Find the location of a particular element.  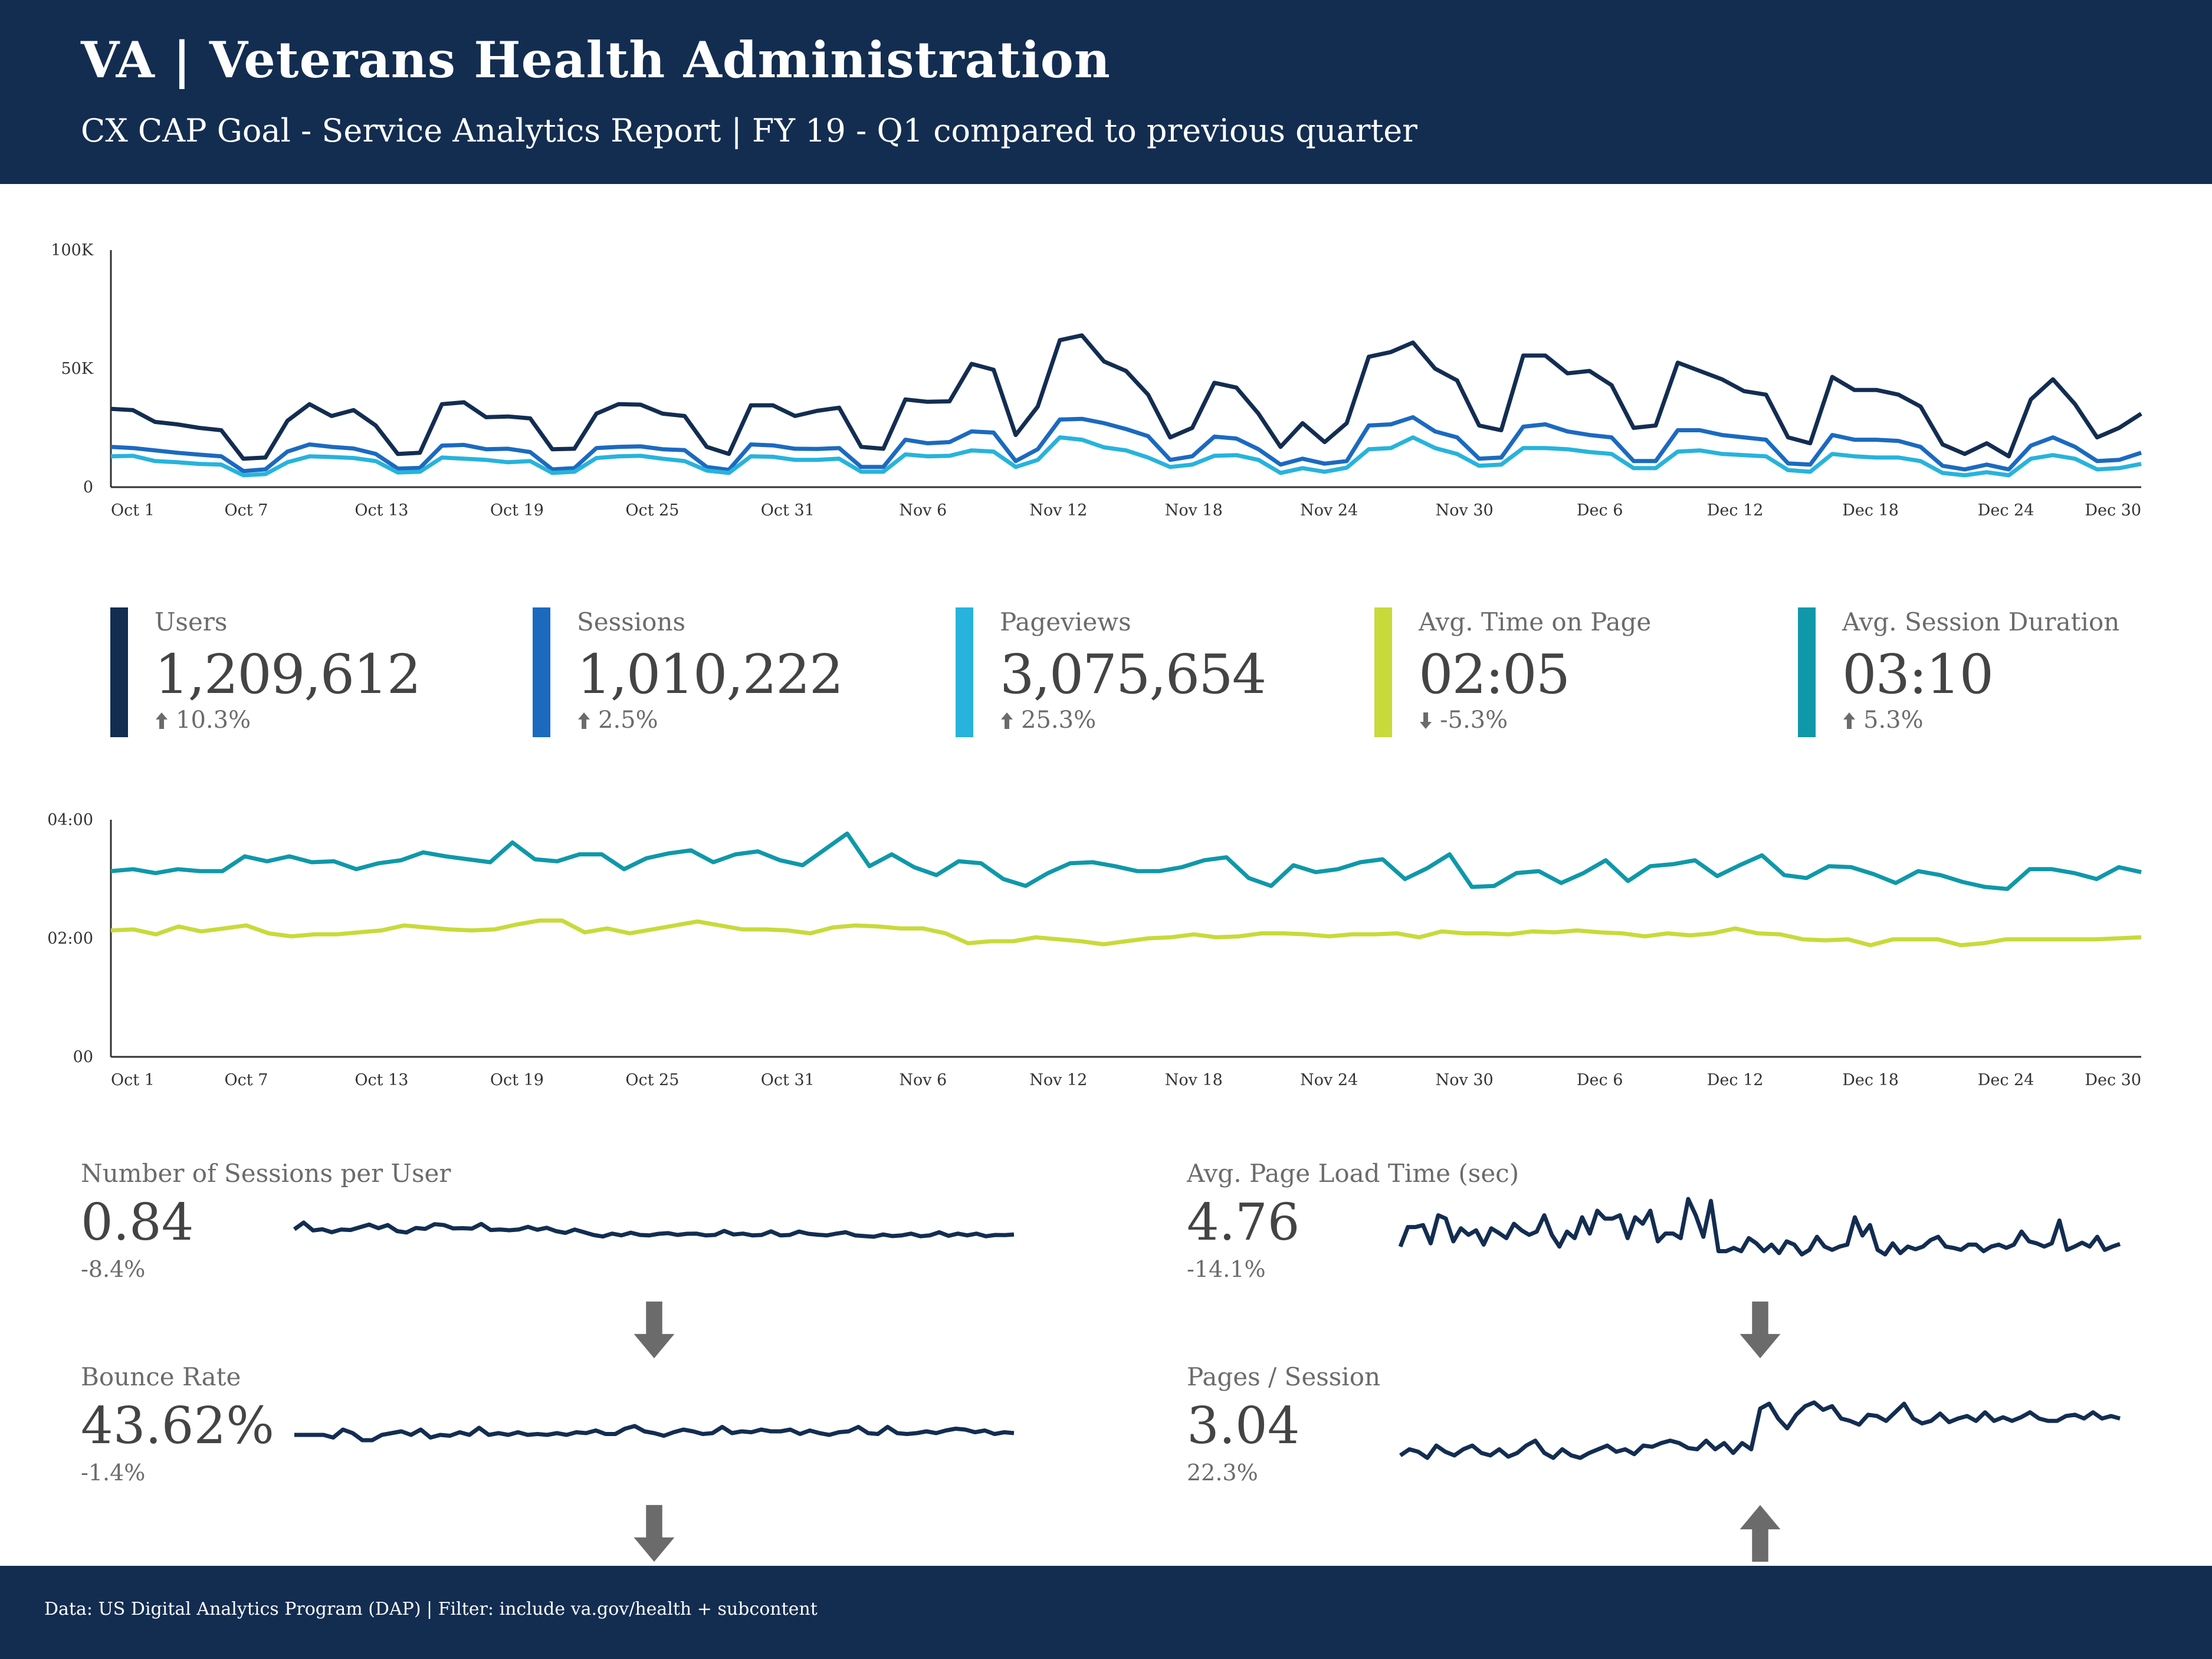

metric-change: 22.3% is located at coordinates (1484, 1511).